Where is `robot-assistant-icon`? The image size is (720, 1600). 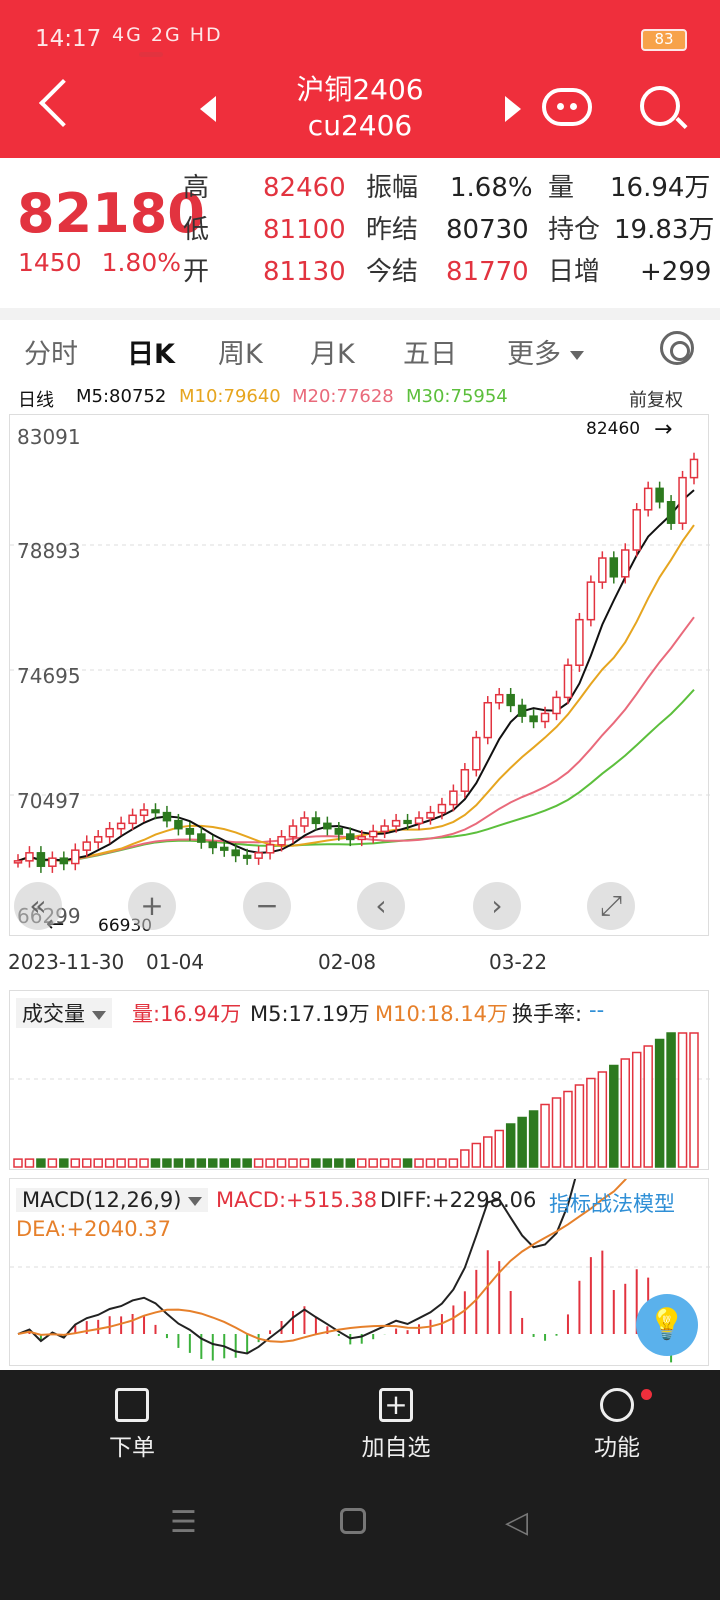
robot-assistant-icon is located at coordinates (567, 107).